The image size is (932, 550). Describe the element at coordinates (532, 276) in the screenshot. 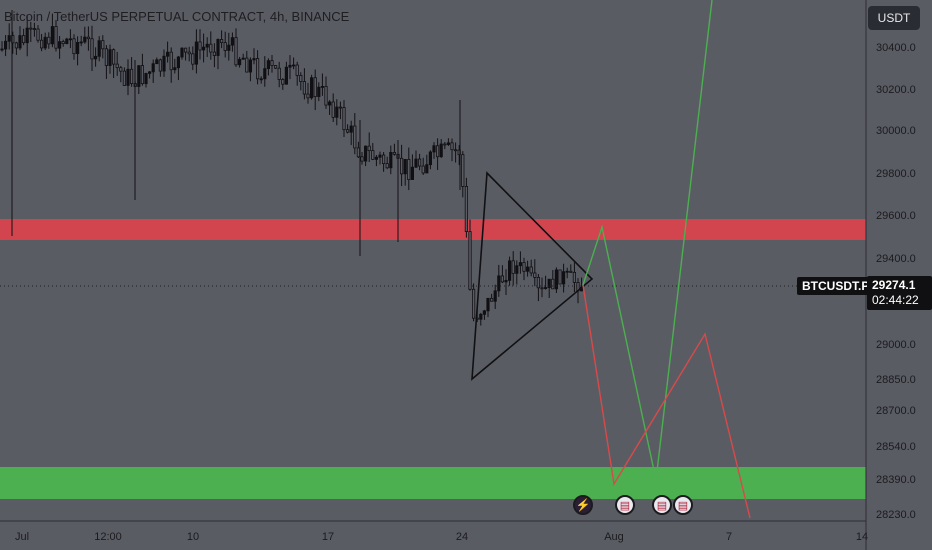

I see `triangle-pattern` at that location.